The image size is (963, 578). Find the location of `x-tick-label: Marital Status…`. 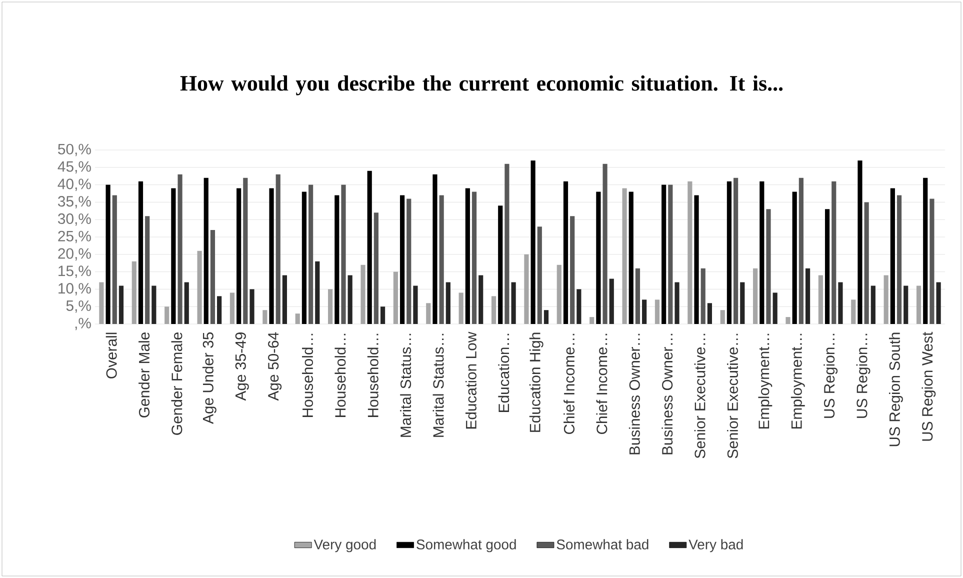

x-tick-label: Marital Status… is located at coordinates (406, 385).